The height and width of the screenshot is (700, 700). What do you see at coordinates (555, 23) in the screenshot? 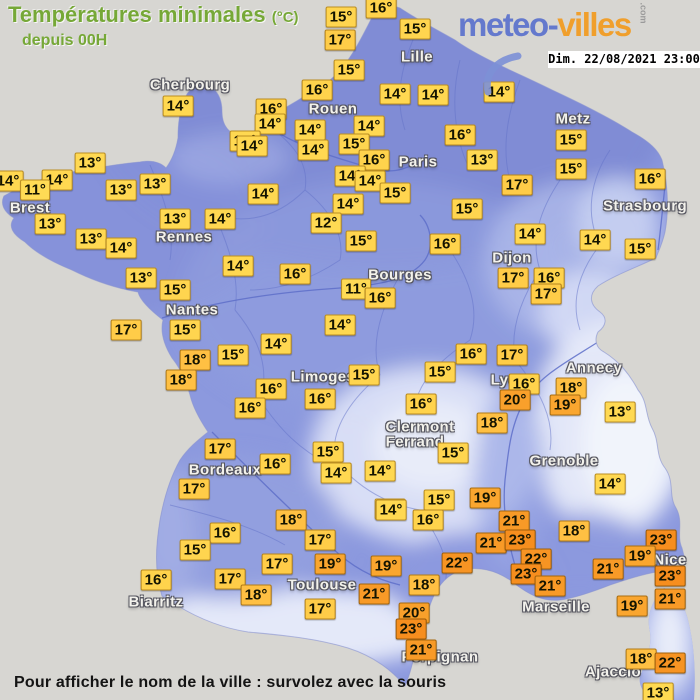
I see `meteo-villes-logo: meteo-villes .com` at bounding box center [555, 23].